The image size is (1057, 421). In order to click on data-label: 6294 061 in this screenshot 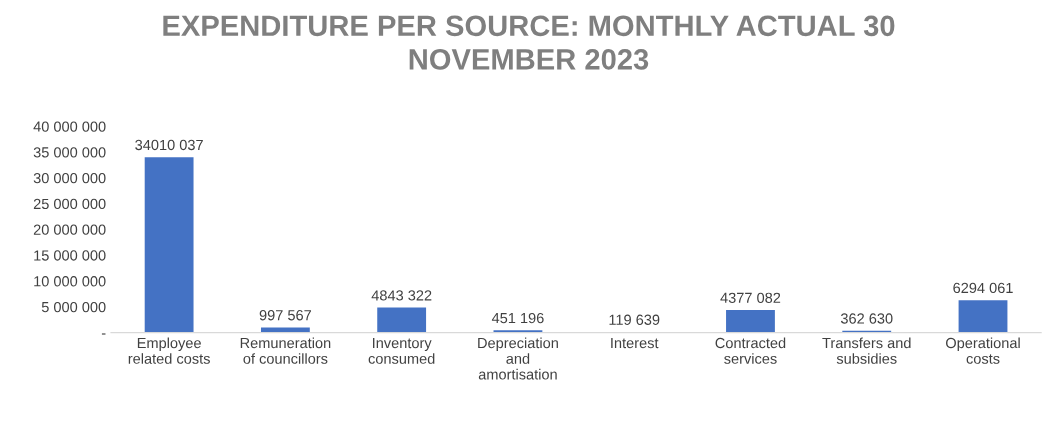, I will do `click(983, 288)`.